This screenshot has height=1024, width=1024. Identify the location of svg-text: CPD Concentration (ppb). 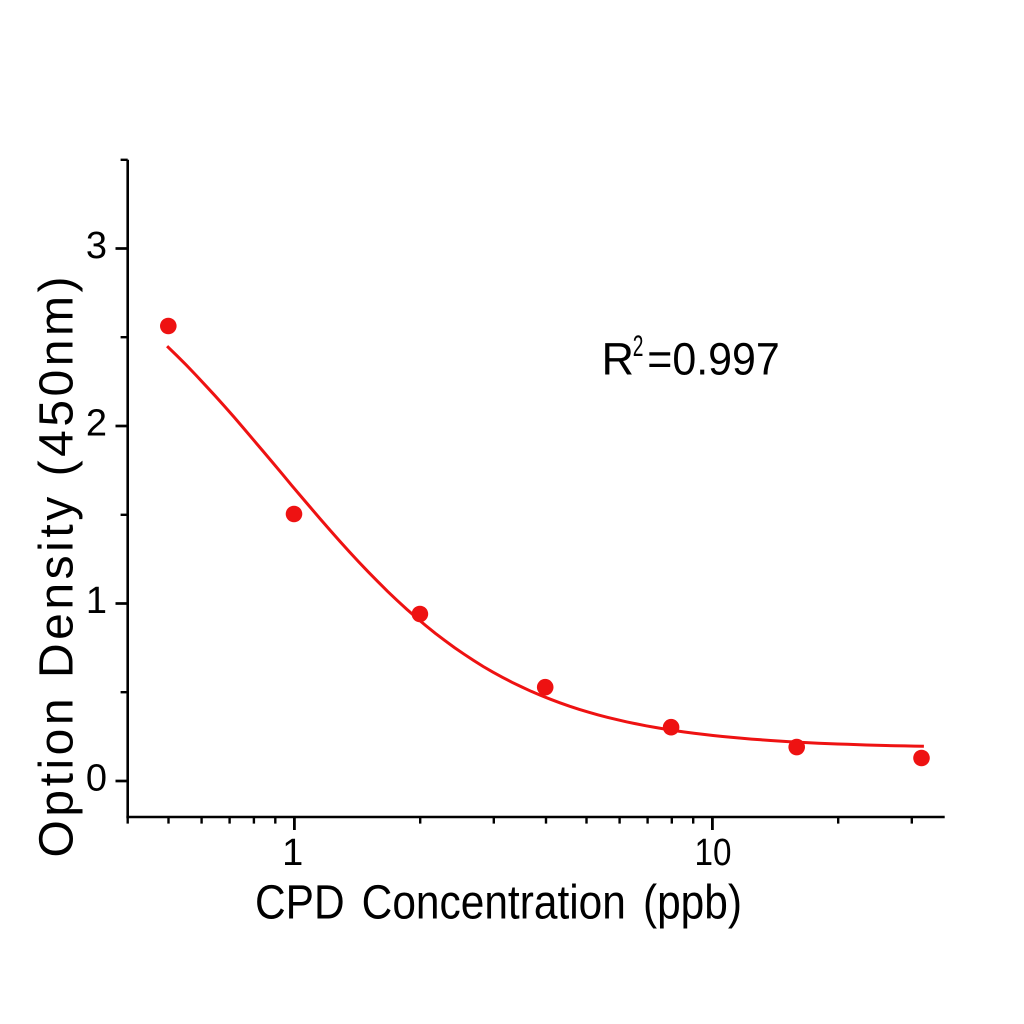
(498, 902).